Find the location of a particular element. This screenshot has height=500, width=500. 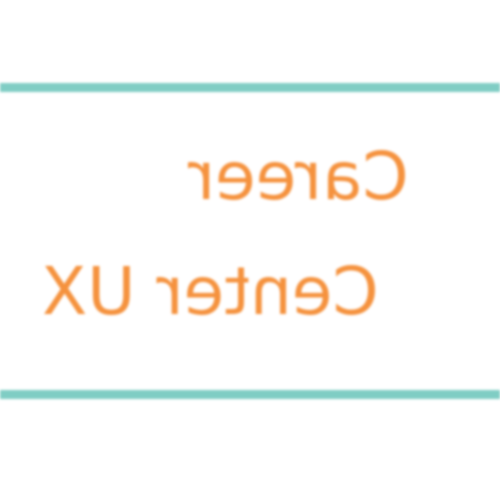

title-line-1: Career is located at coordinates (298, 176).